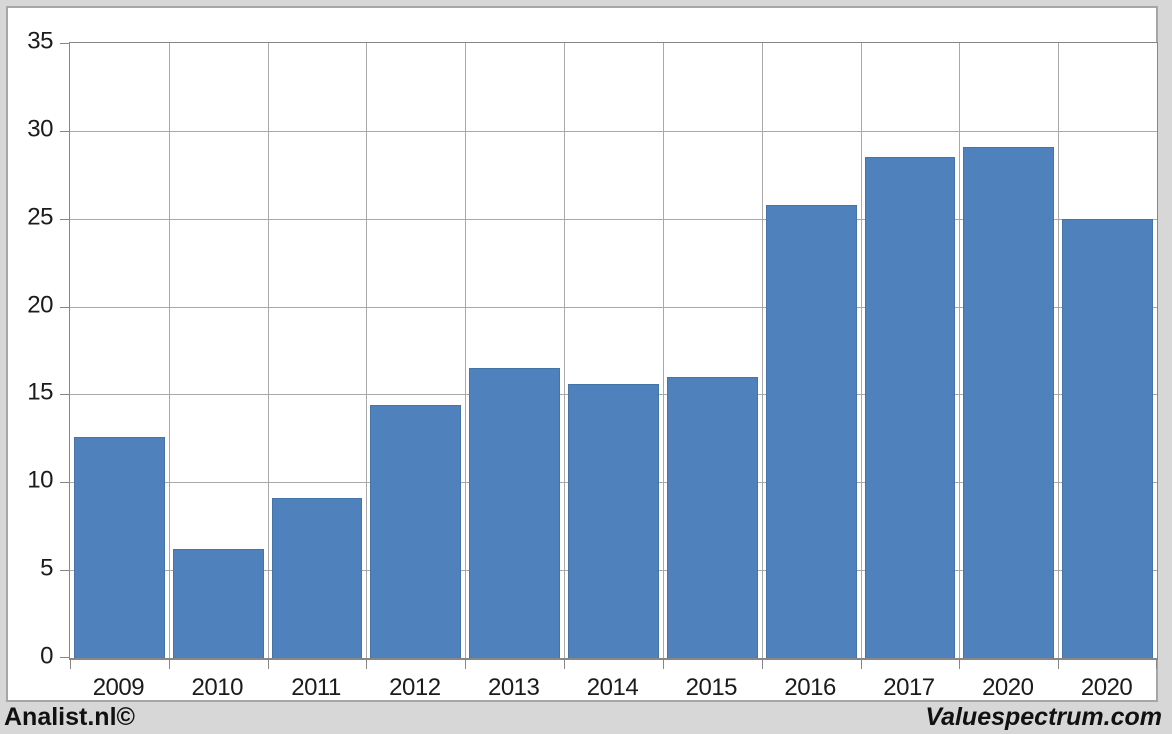  Describe the element at coordinates (40, 217) in the screenshot. I see `y-axis-label: 25` at that location.